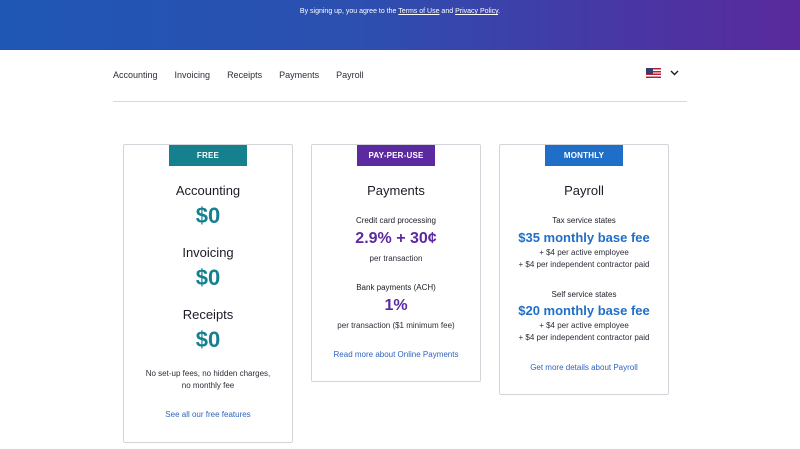 Image resolution: width=800 pixels, height=449 pixels. What do you see at coordinates (584, 252) in the screenshot?
I see `tax-service-line1: + $4 per active employee` at bounding box center [584, 252].